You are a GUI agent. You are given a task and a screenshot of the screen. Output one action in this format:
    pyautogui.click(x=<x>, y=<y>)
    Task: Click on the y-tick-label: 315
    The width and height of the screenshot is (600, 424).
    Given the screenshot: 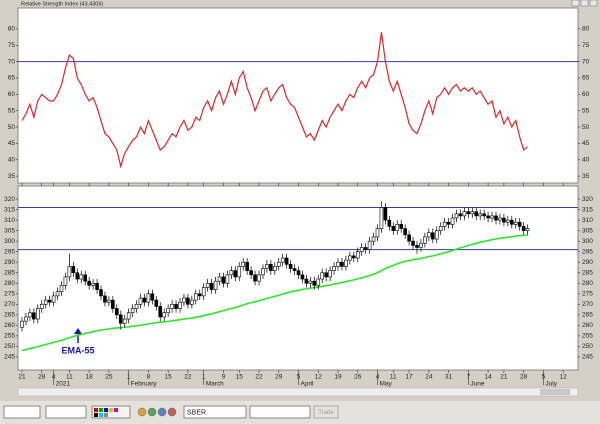 What is the action you would take?
    pyautogui.click(x=587, y=209)
    